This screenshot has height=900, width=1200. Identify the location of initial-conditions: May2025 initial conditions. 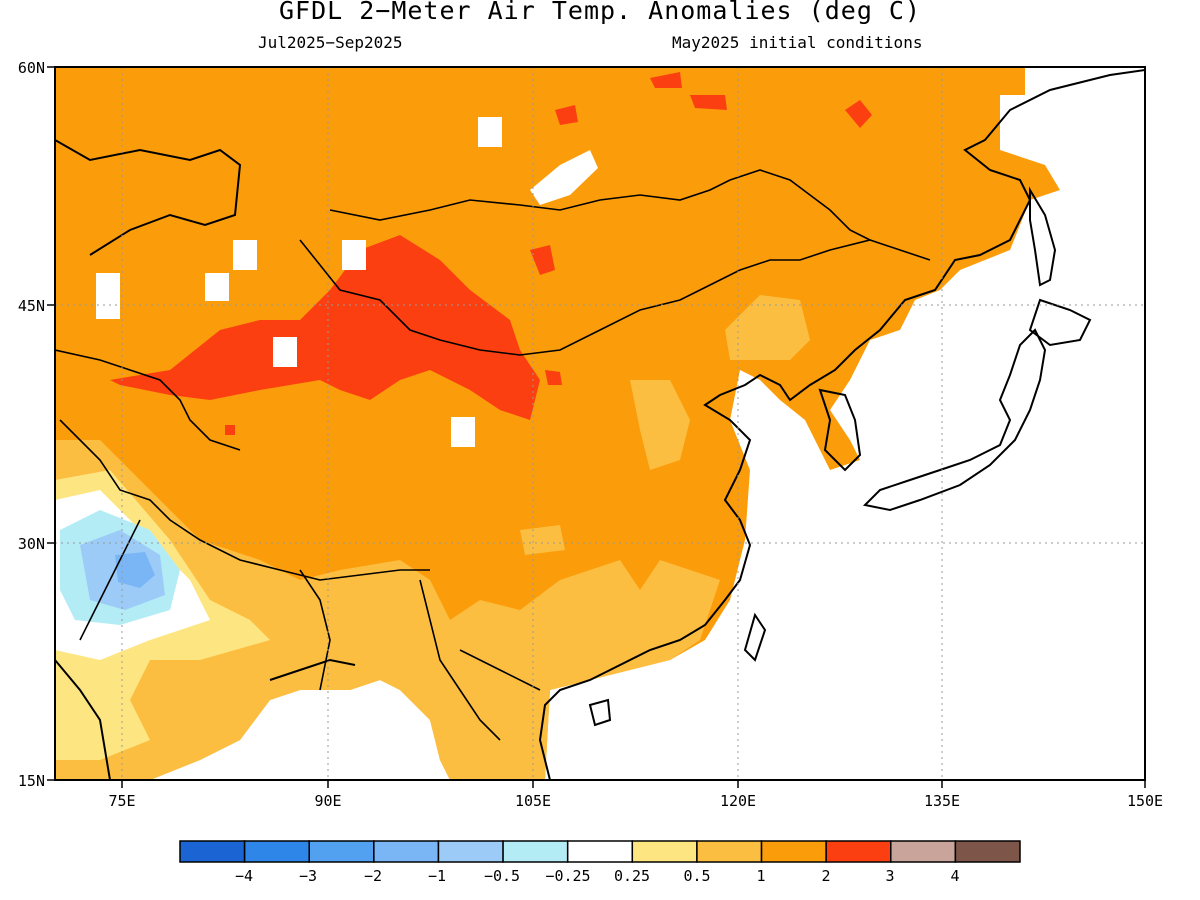
(797, 42).